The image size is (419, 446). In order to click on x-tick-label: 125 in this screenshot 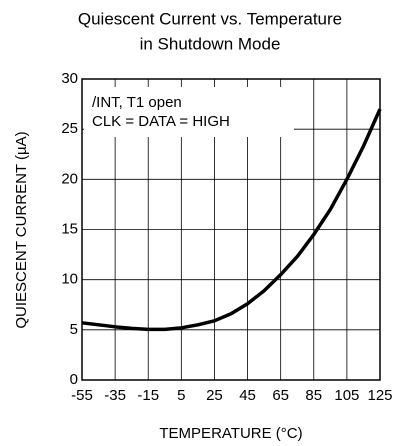, I will do `click(379, 395)`.